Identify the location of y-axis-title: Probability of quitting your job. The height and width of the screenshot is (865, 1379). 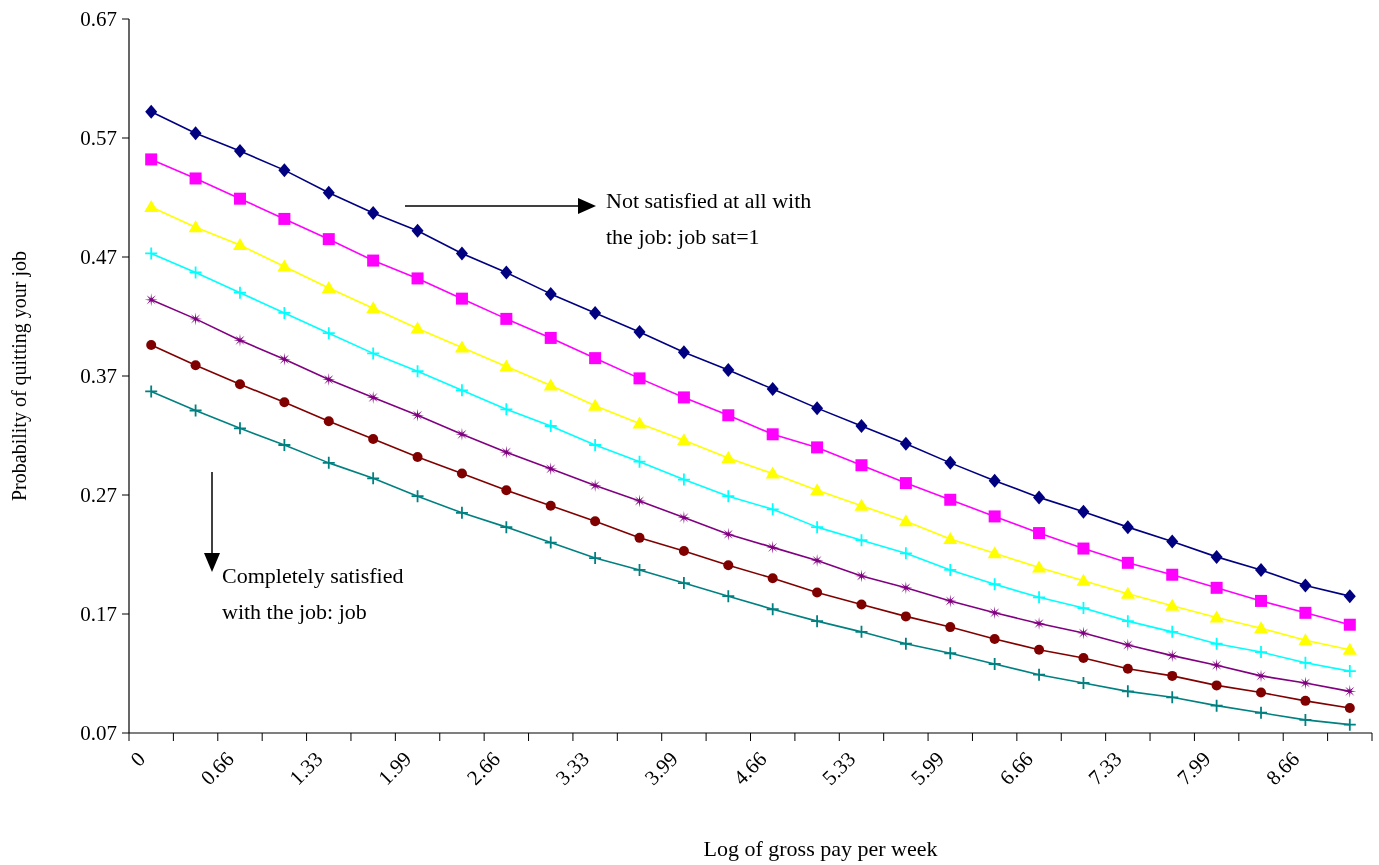
(19, 376).